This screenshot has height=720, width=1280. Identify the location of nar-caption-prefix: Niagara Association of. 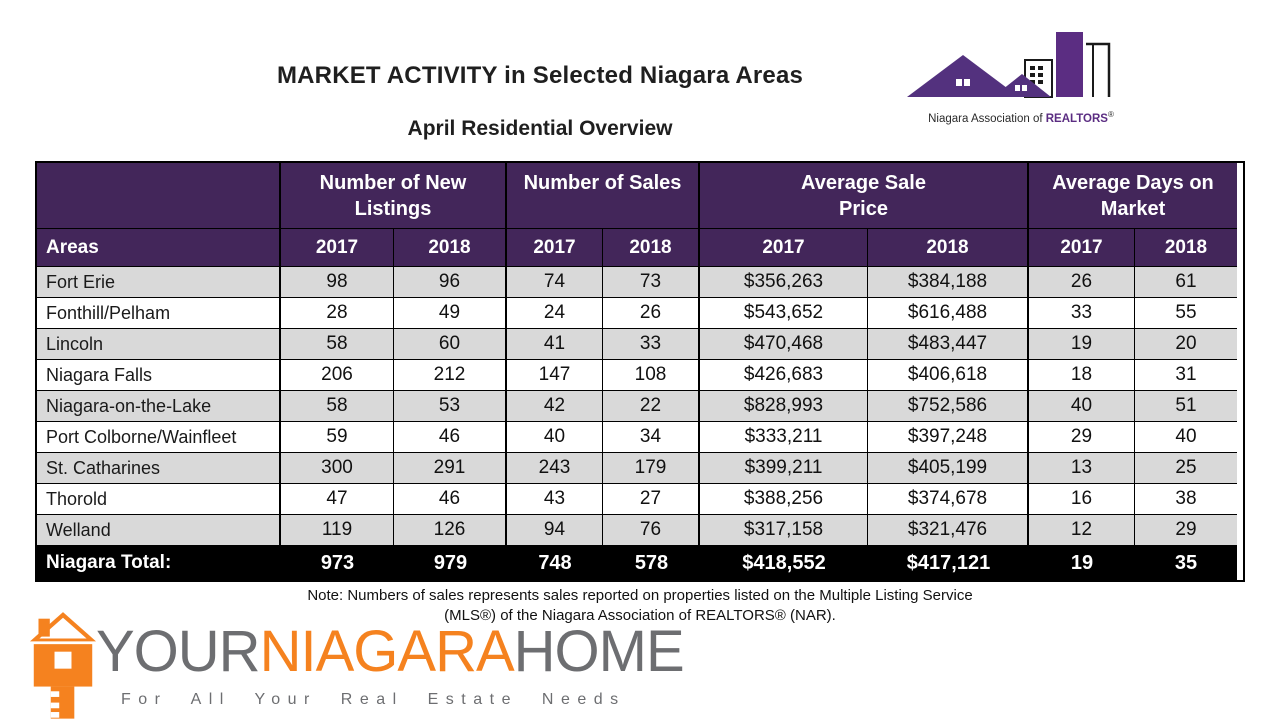
(987, 118).